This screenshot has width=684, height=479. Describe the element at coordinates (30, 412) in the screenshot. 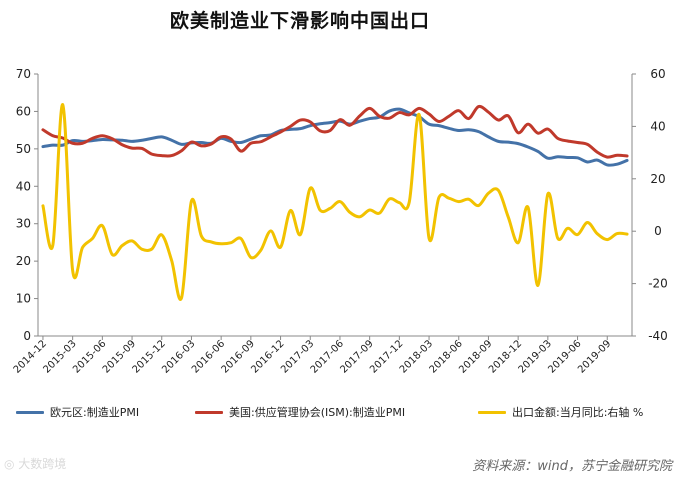

I see `legend-swatch-blue` at that location.